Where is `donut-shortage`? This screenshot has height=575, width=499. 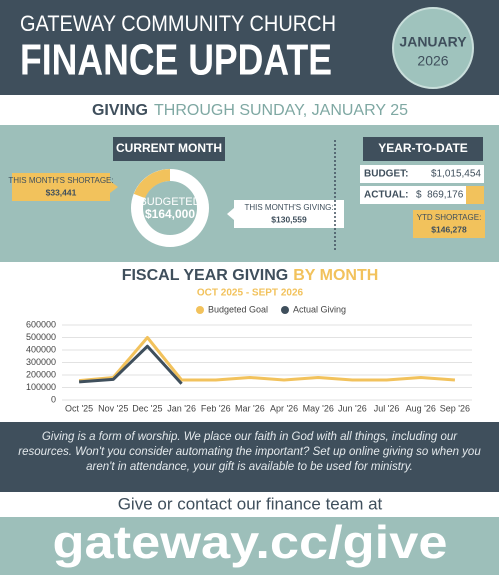
donut-shortage is located at coordinates (152, 184).